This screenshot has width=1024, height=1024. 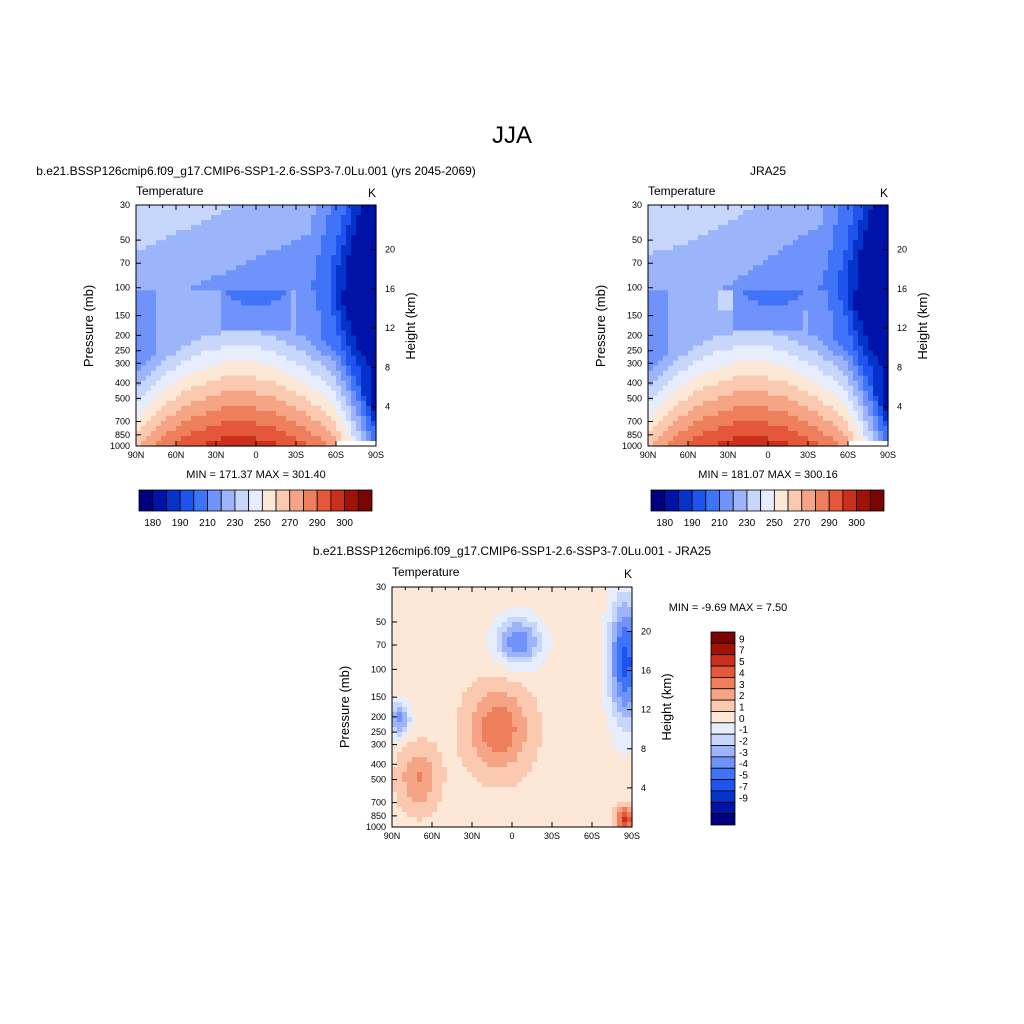 What do you see at coordinates (136, 455) in the screenshot?
I see `x-tick-label: 90N` at bounding box center [136, 455].